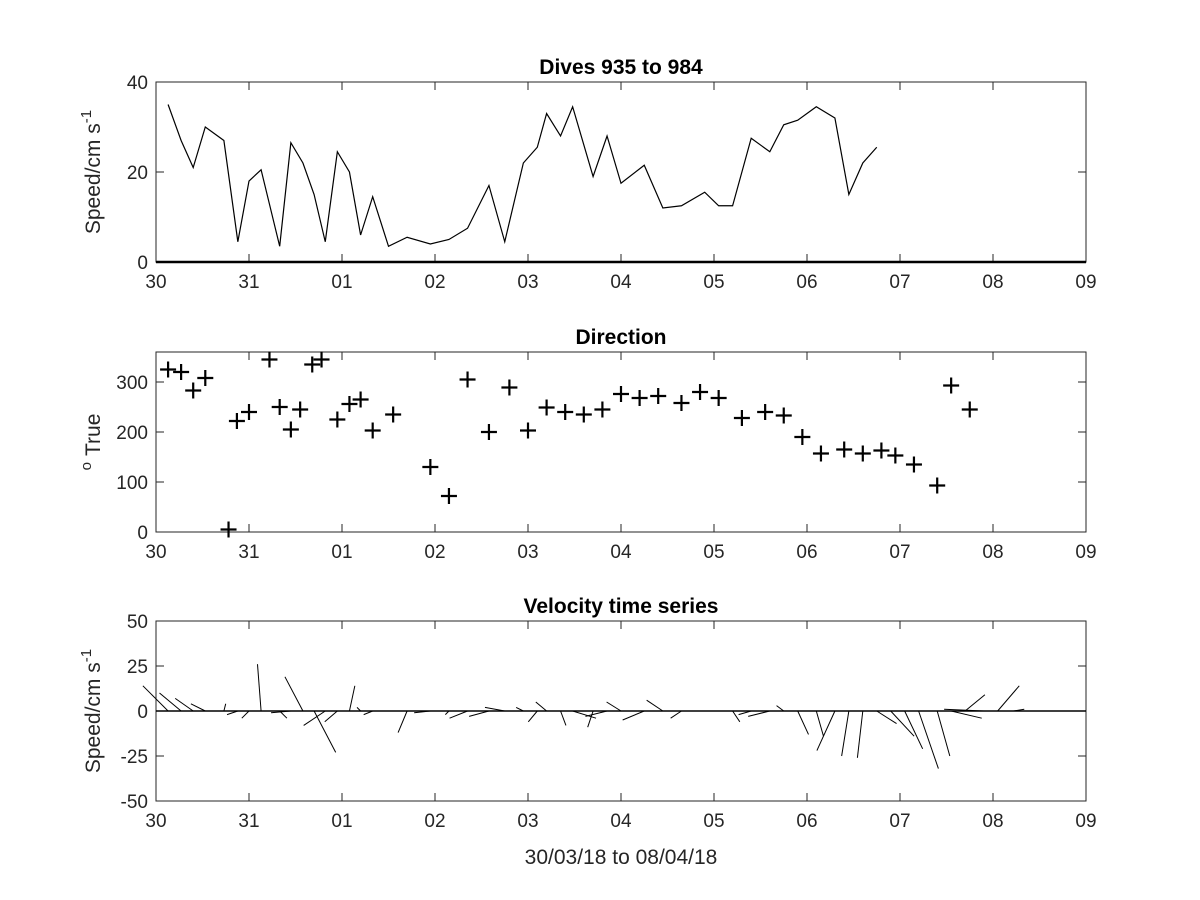 The width and height of the screenshot is (1200, 900). What do you see at coordinates (1085, 282) in the screenshot?
I see `x-tick-label: 09` at bounding box center [1085, 282].